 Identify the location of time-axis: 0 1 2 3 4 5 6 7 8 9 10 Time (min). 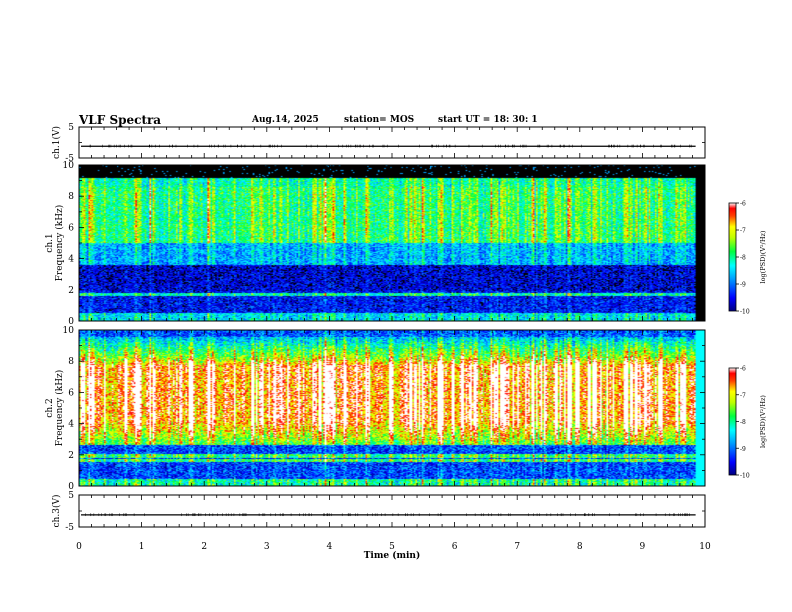
(393, 551).